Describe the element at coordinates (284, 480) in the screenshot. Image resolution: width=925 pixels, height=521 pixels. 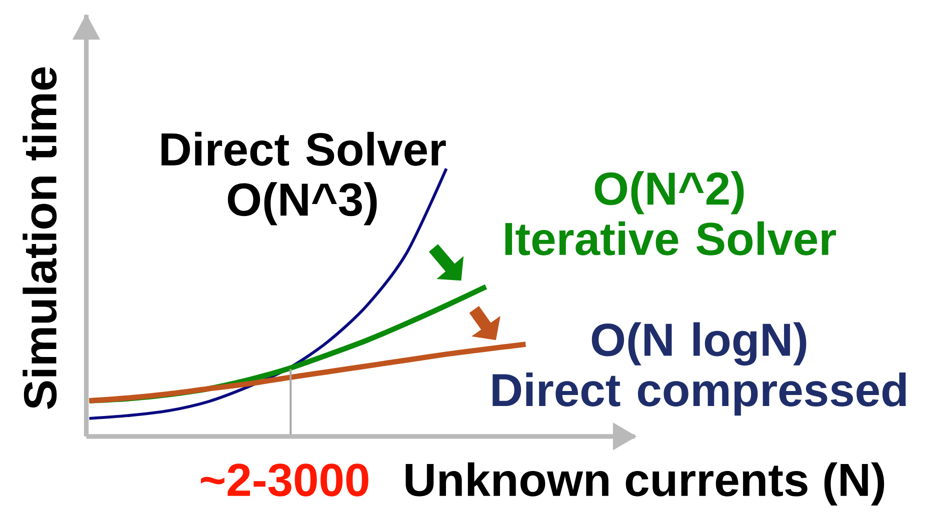
I see `text: ~2-3000` at that location.